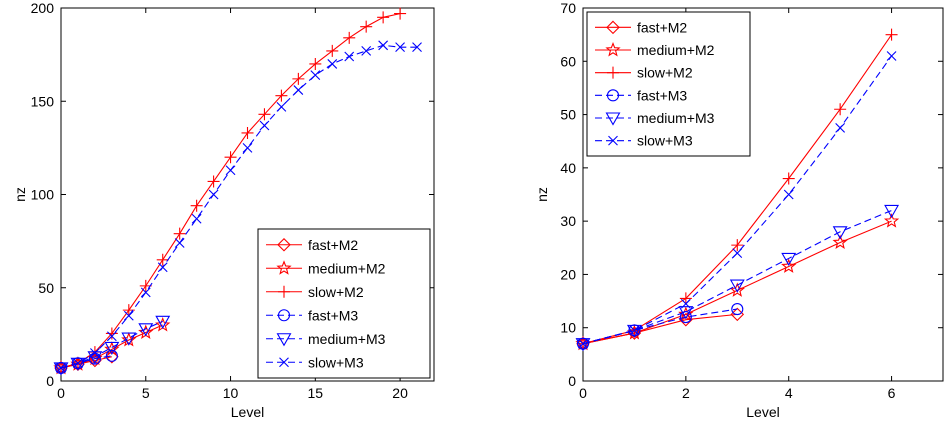  I want to click on y-tick-label: 150, so click(43, 101).